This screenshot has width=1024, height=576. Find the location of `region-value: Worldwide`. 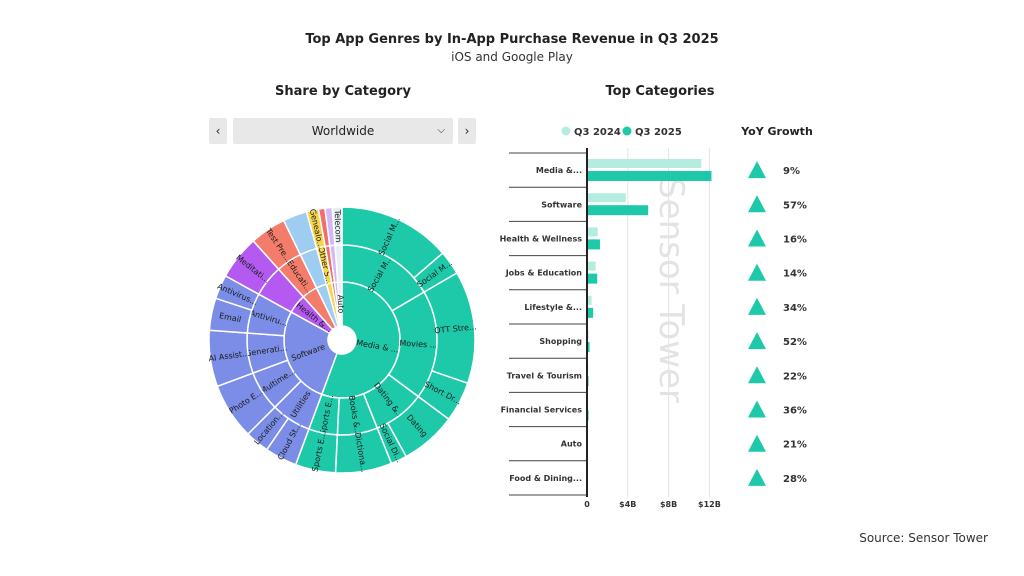

region-value: Worldwide is located at coordinates (343, 131).